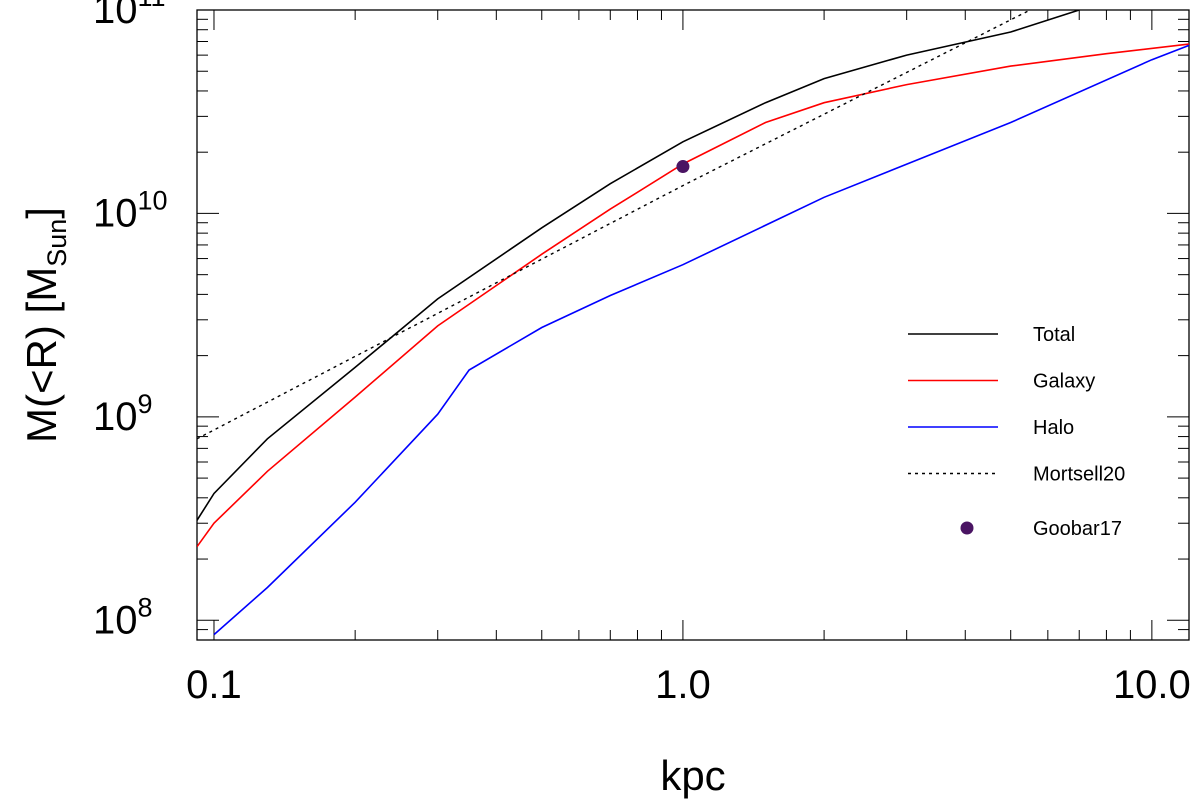  Describe the element at coordinates (1016, 432) in the screenshot. I see `legend: Total Galaxy Halo Mortsell20 Goobar17` at that location.